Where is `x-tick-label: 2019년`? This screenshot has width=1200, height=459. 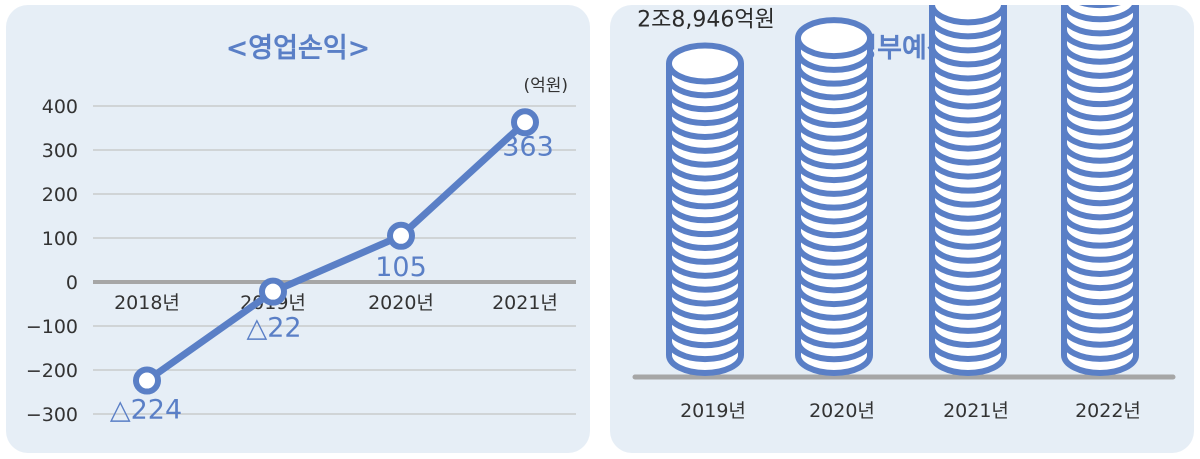
x-tick-label: 2019년 is located at coordinates (713, 411).